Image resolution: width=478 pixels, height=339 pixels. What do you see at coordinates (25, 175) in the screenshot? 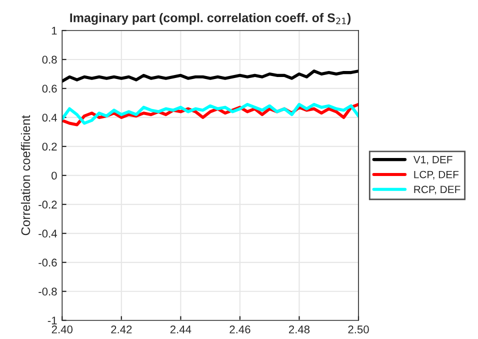
I see `y-axis-title: Correlation coefficient` at bounding box center [25, 175].